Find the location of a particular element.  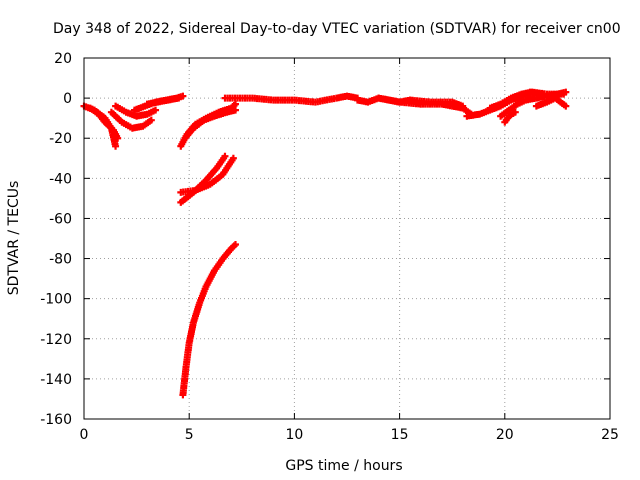

x-tick-label: 0 is located at coordinates (84, 435).